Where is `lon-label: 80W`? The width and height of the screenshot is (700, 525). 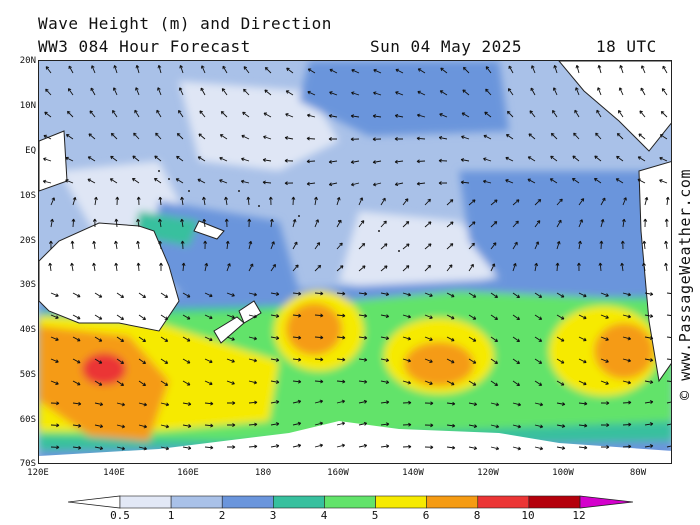
lon-label: 80W is located at coordinates (638, 473).